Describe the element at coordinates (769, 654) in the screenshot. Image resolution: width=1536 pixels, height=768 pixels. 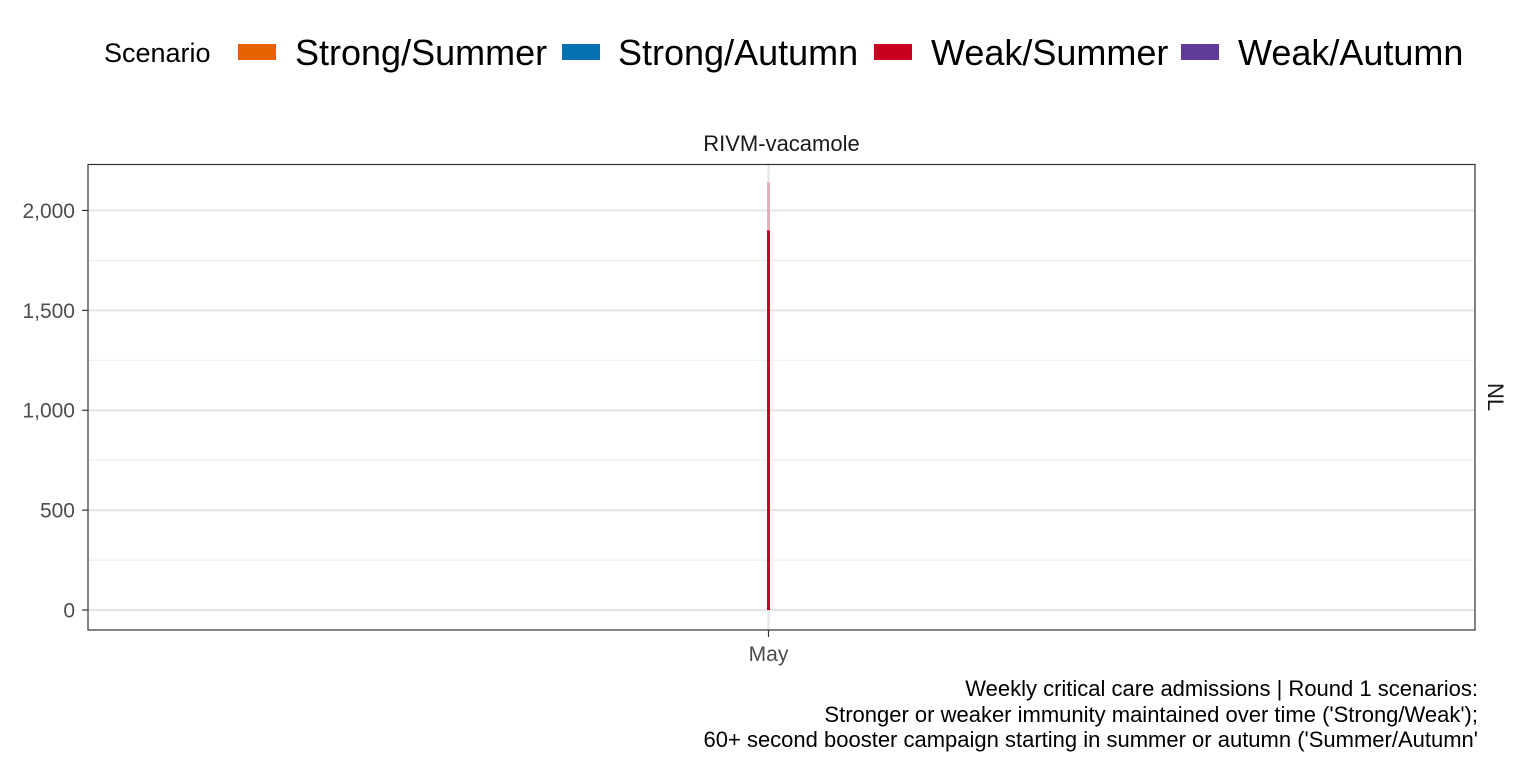
I see `x-tick-label: May` at that location.